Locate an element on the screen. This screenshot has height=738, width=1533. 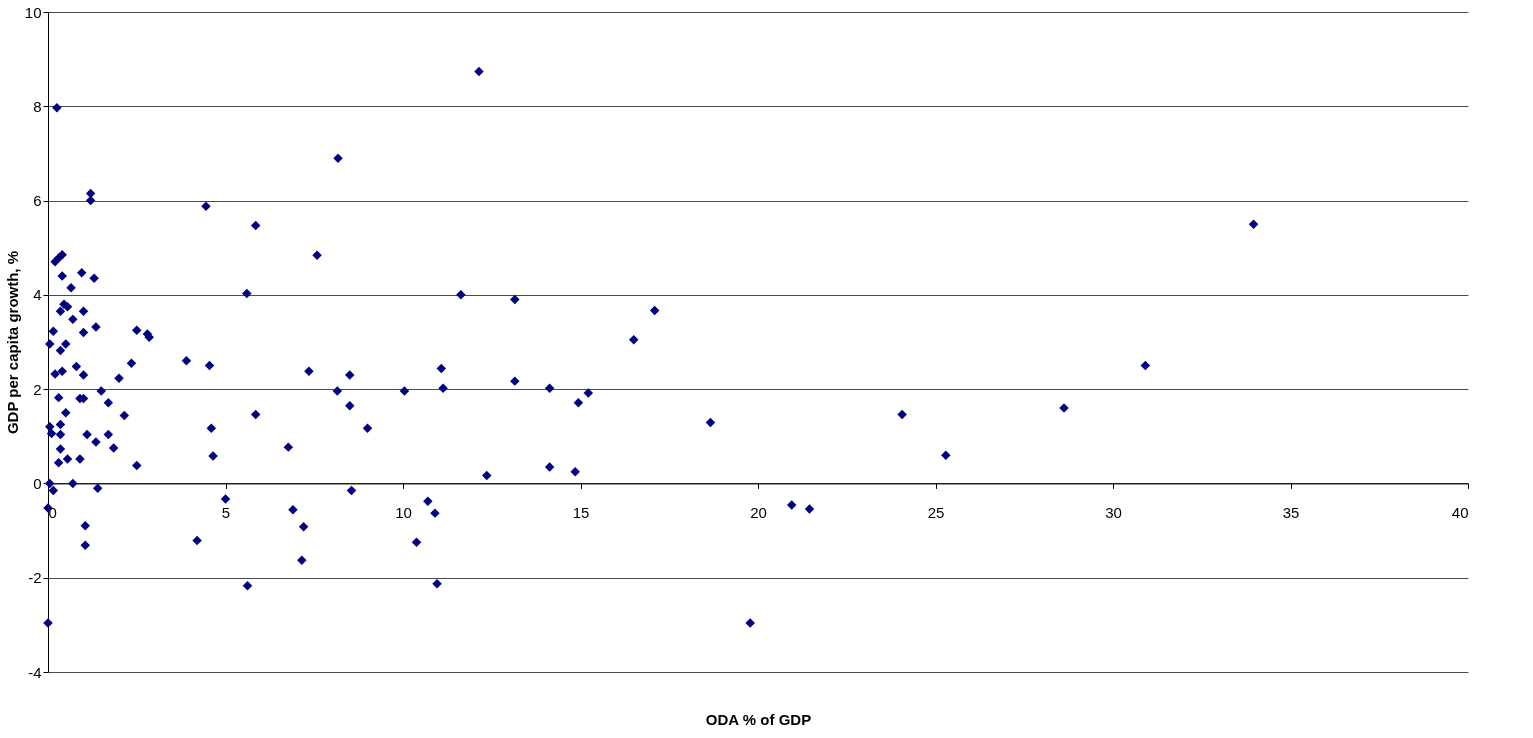
x-tick-label: 20 is located at coordinates (758, 512).